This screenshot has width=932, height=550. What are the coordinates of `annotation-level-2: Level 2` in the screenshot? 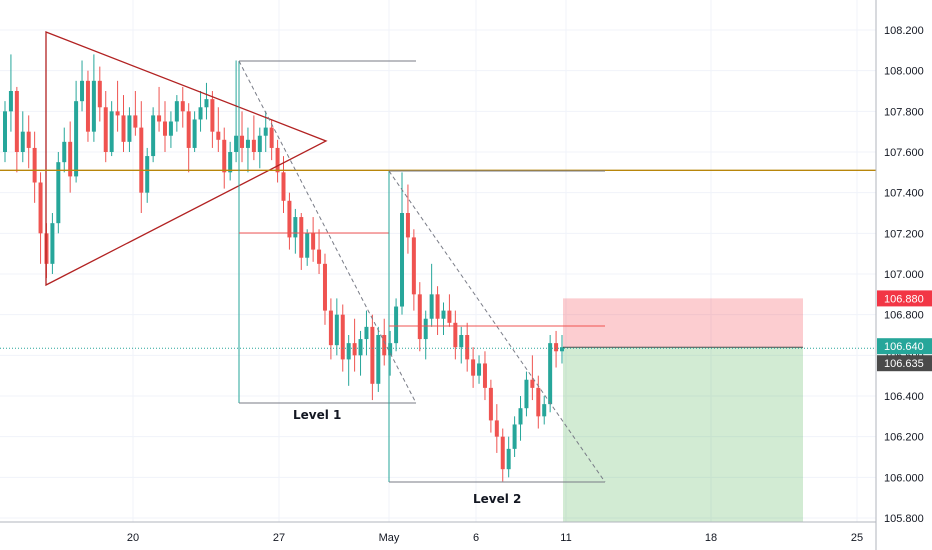 It's located at (497, 499).